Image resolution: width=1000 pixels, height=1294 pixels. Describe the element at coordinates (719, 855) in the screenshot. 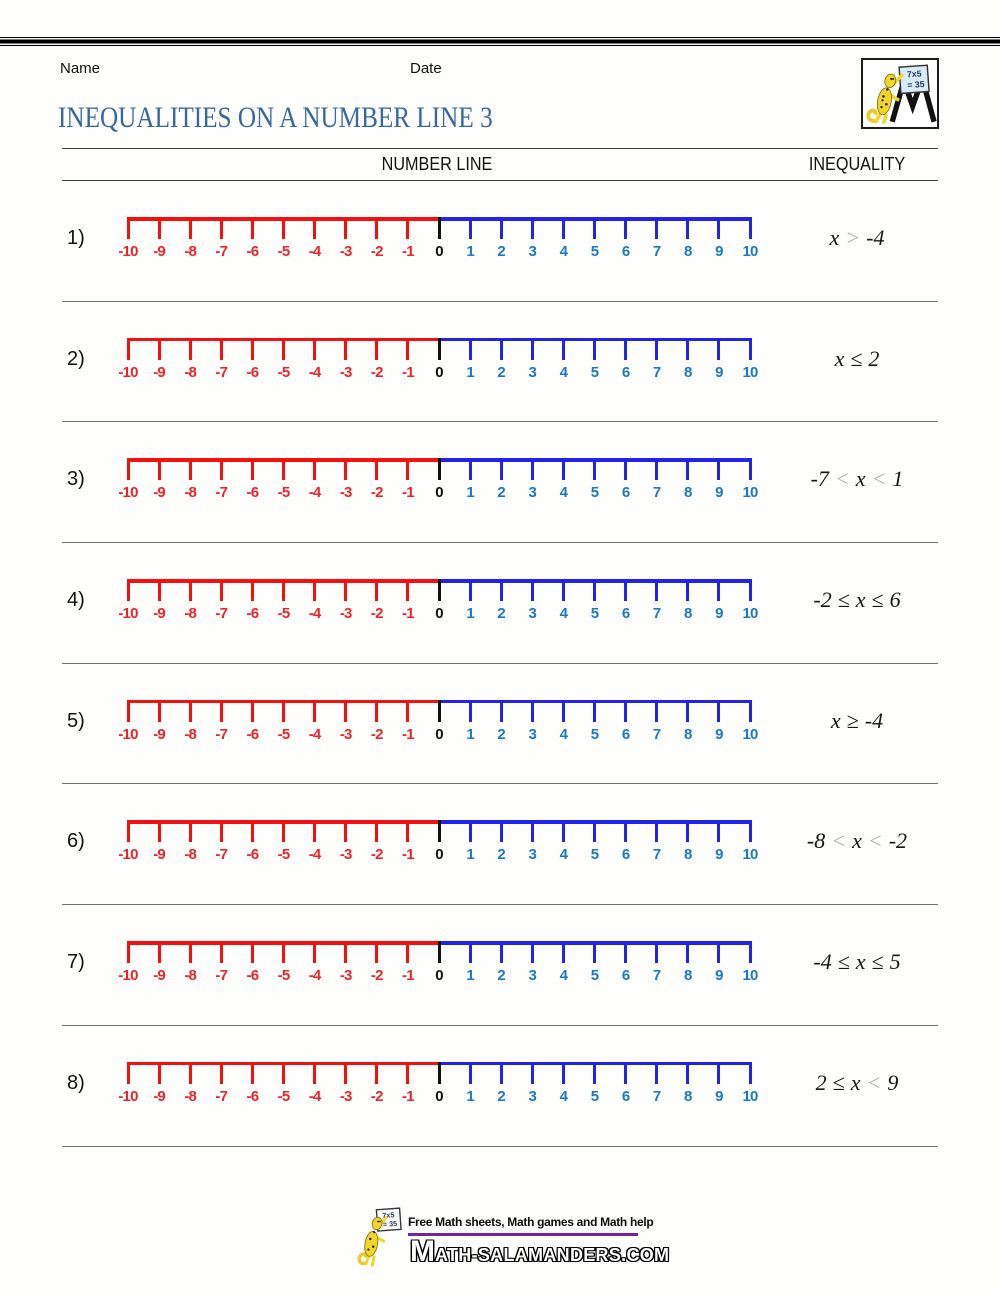

I see `number-label: 9` at that location.